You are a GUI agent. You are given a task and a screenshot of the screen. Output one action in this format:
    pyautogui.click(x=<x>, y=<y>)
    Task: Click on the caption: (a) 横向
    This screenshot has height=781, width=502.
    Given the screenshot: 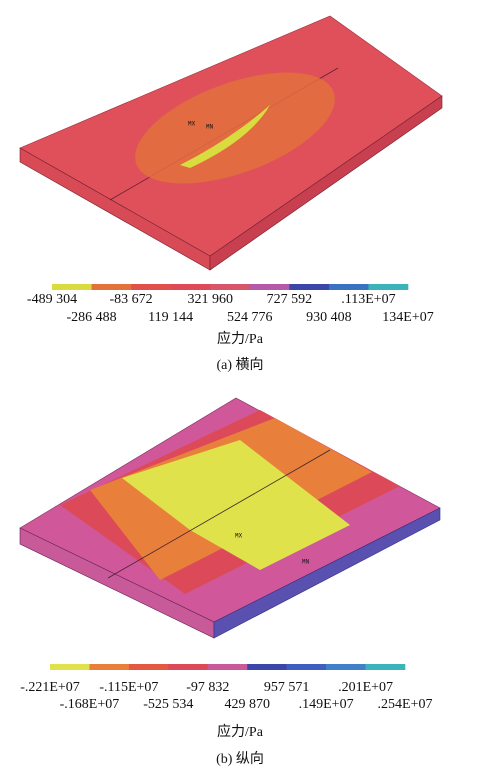 What is the action you would take?
    pyautogui.click(x=239, y=365)
    